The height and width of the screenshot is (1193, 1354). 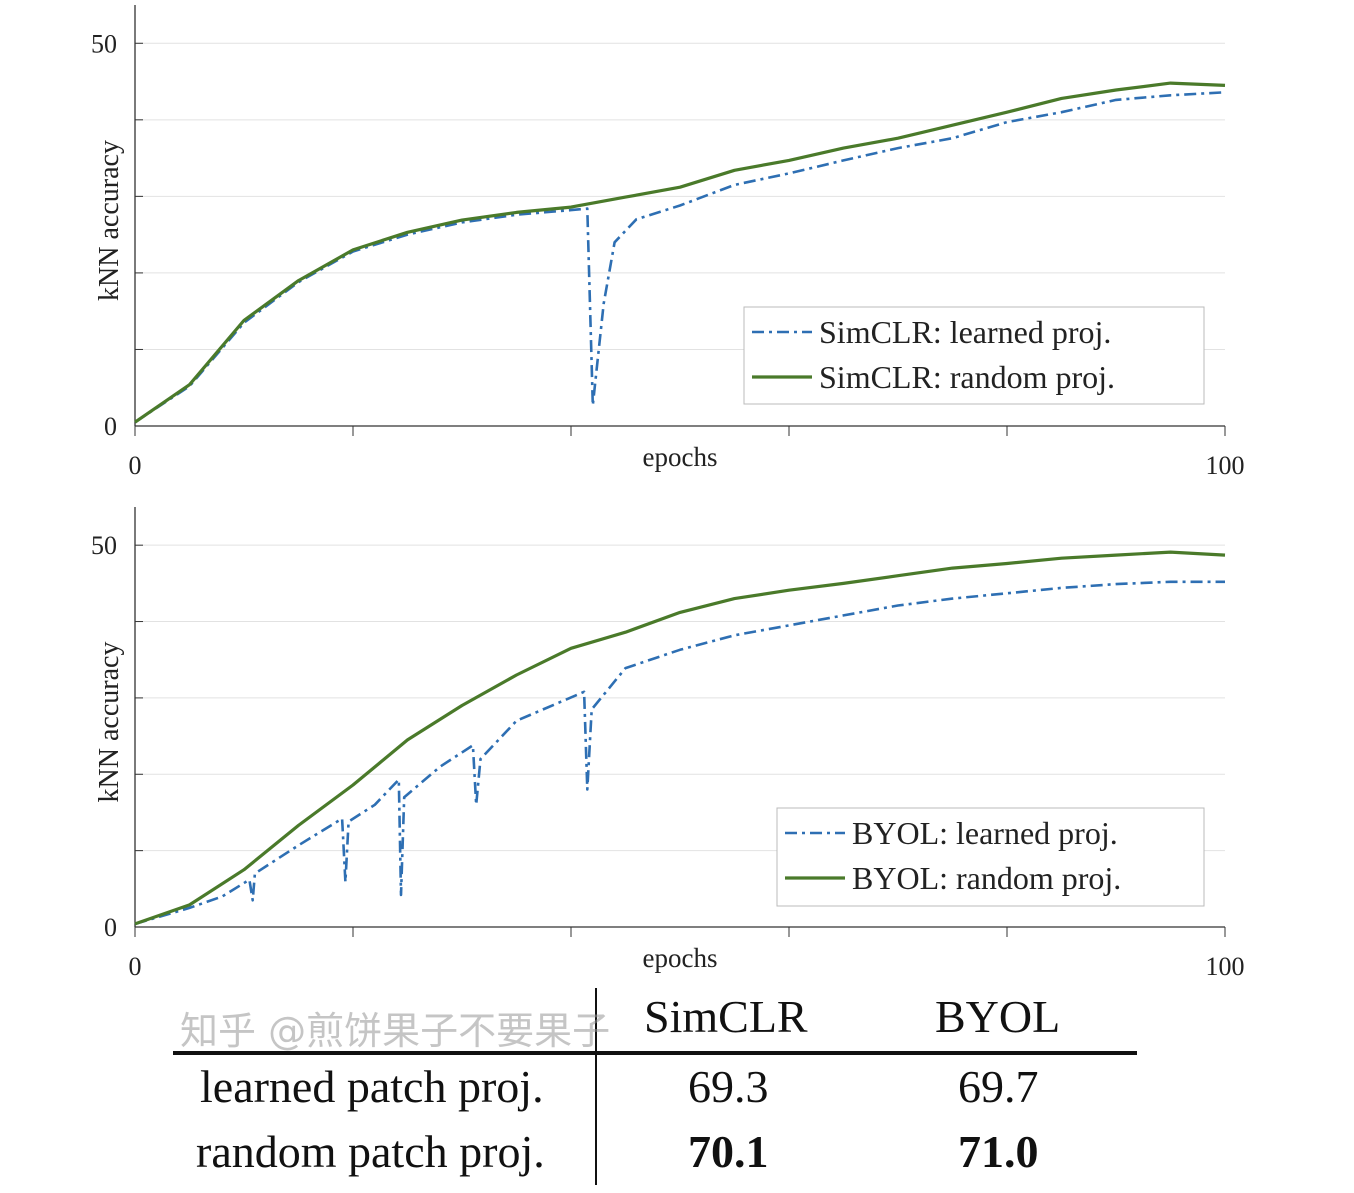 I want to click on legend: BYOL: learned proj. BYOL: random proj., so click(x=990, y=857).